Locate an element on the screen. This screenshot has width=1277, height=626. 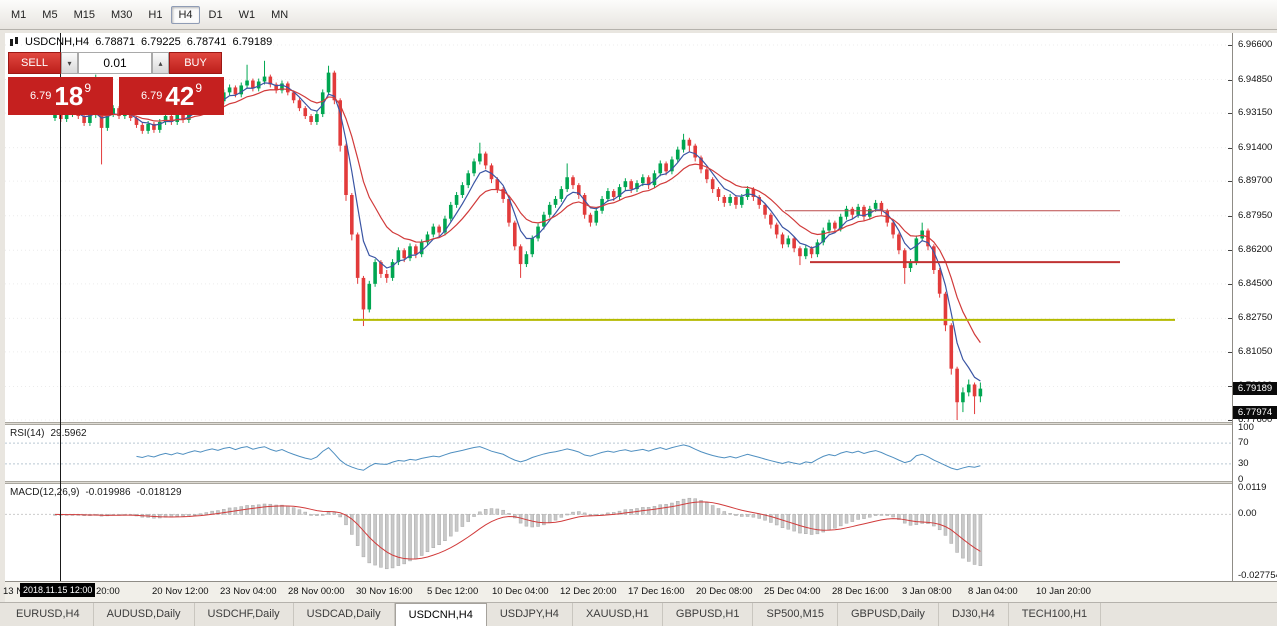
tab-usdcnh-h4: USDCNH,H4 is located at coordinates (440, 614).